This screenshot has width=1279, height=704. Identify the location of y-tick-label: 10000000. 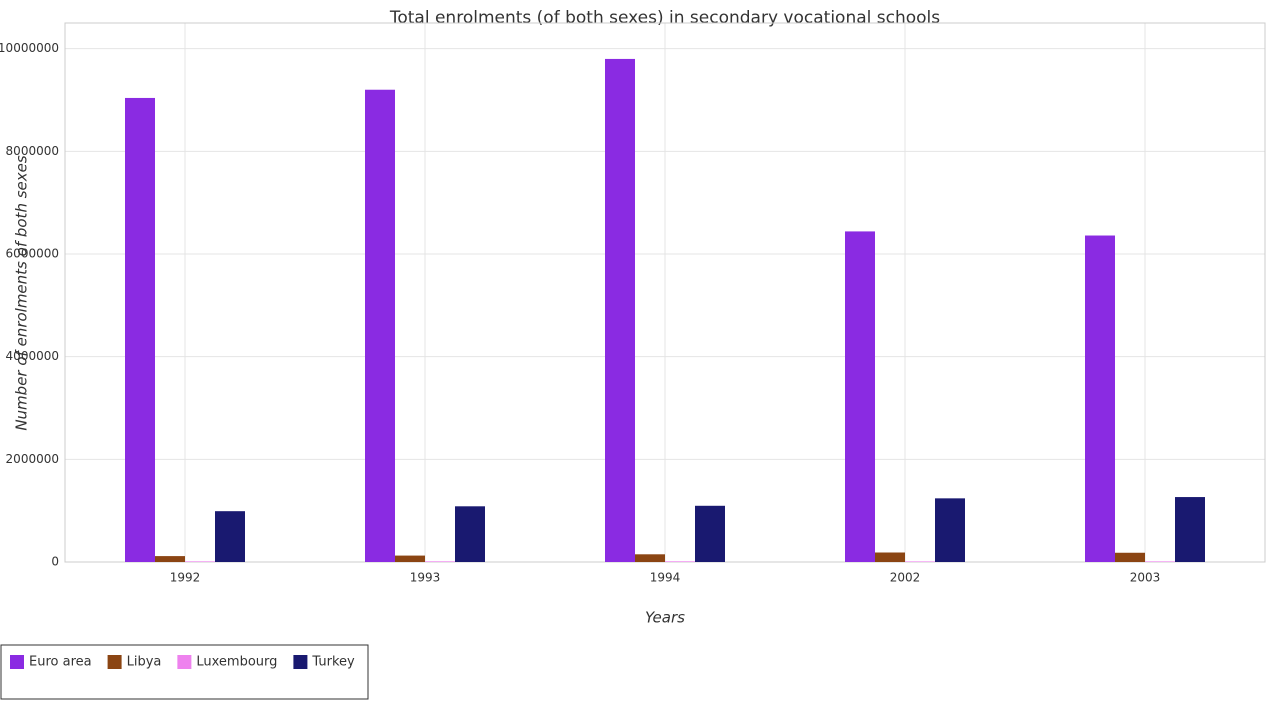
(29, 48).